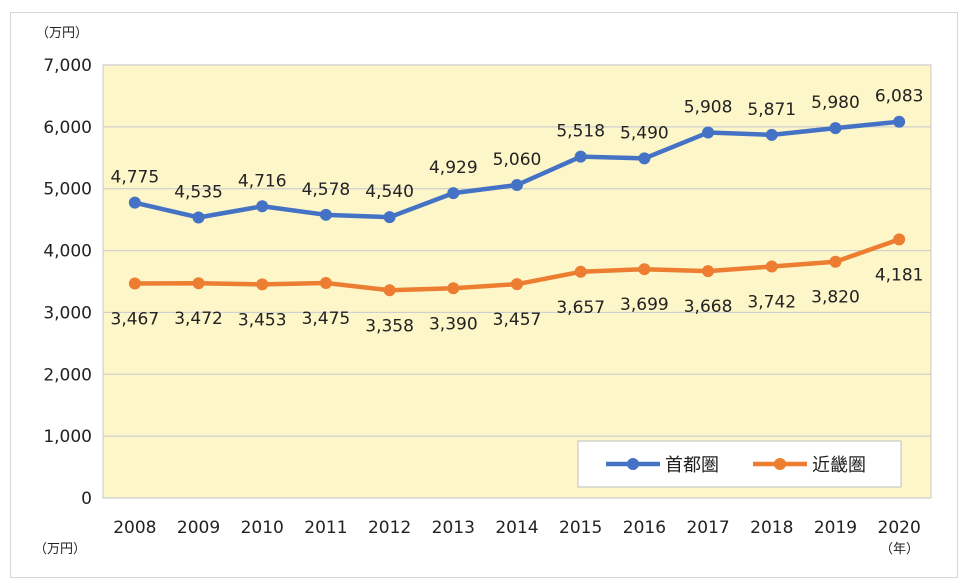  I want to click on x-tick-label: 2017, so click(707, 528).